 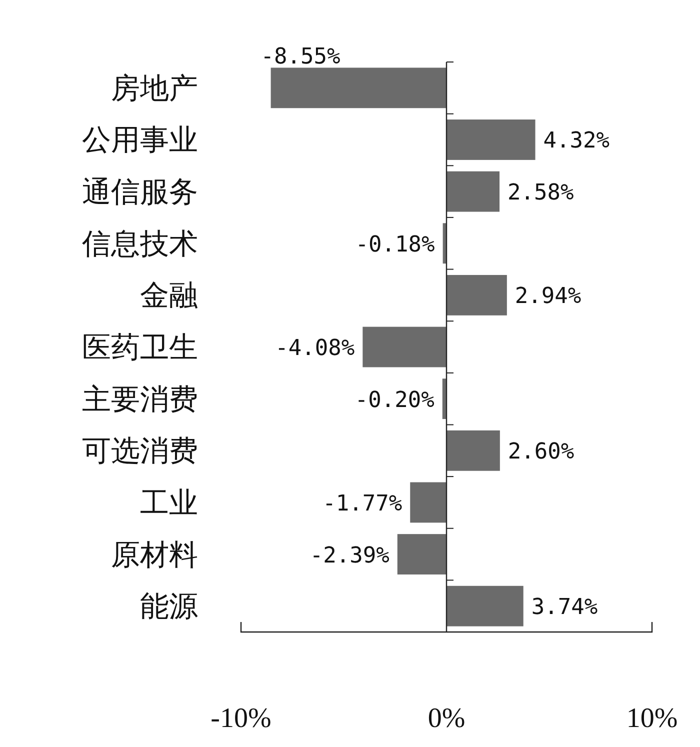 I want to click on data-label: -0.18%, so click(x=395, y=245).